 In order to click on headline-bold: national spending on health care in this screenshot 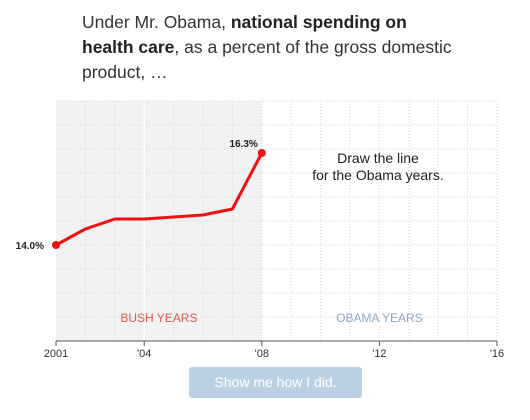, I will do `click(244, 34)`.